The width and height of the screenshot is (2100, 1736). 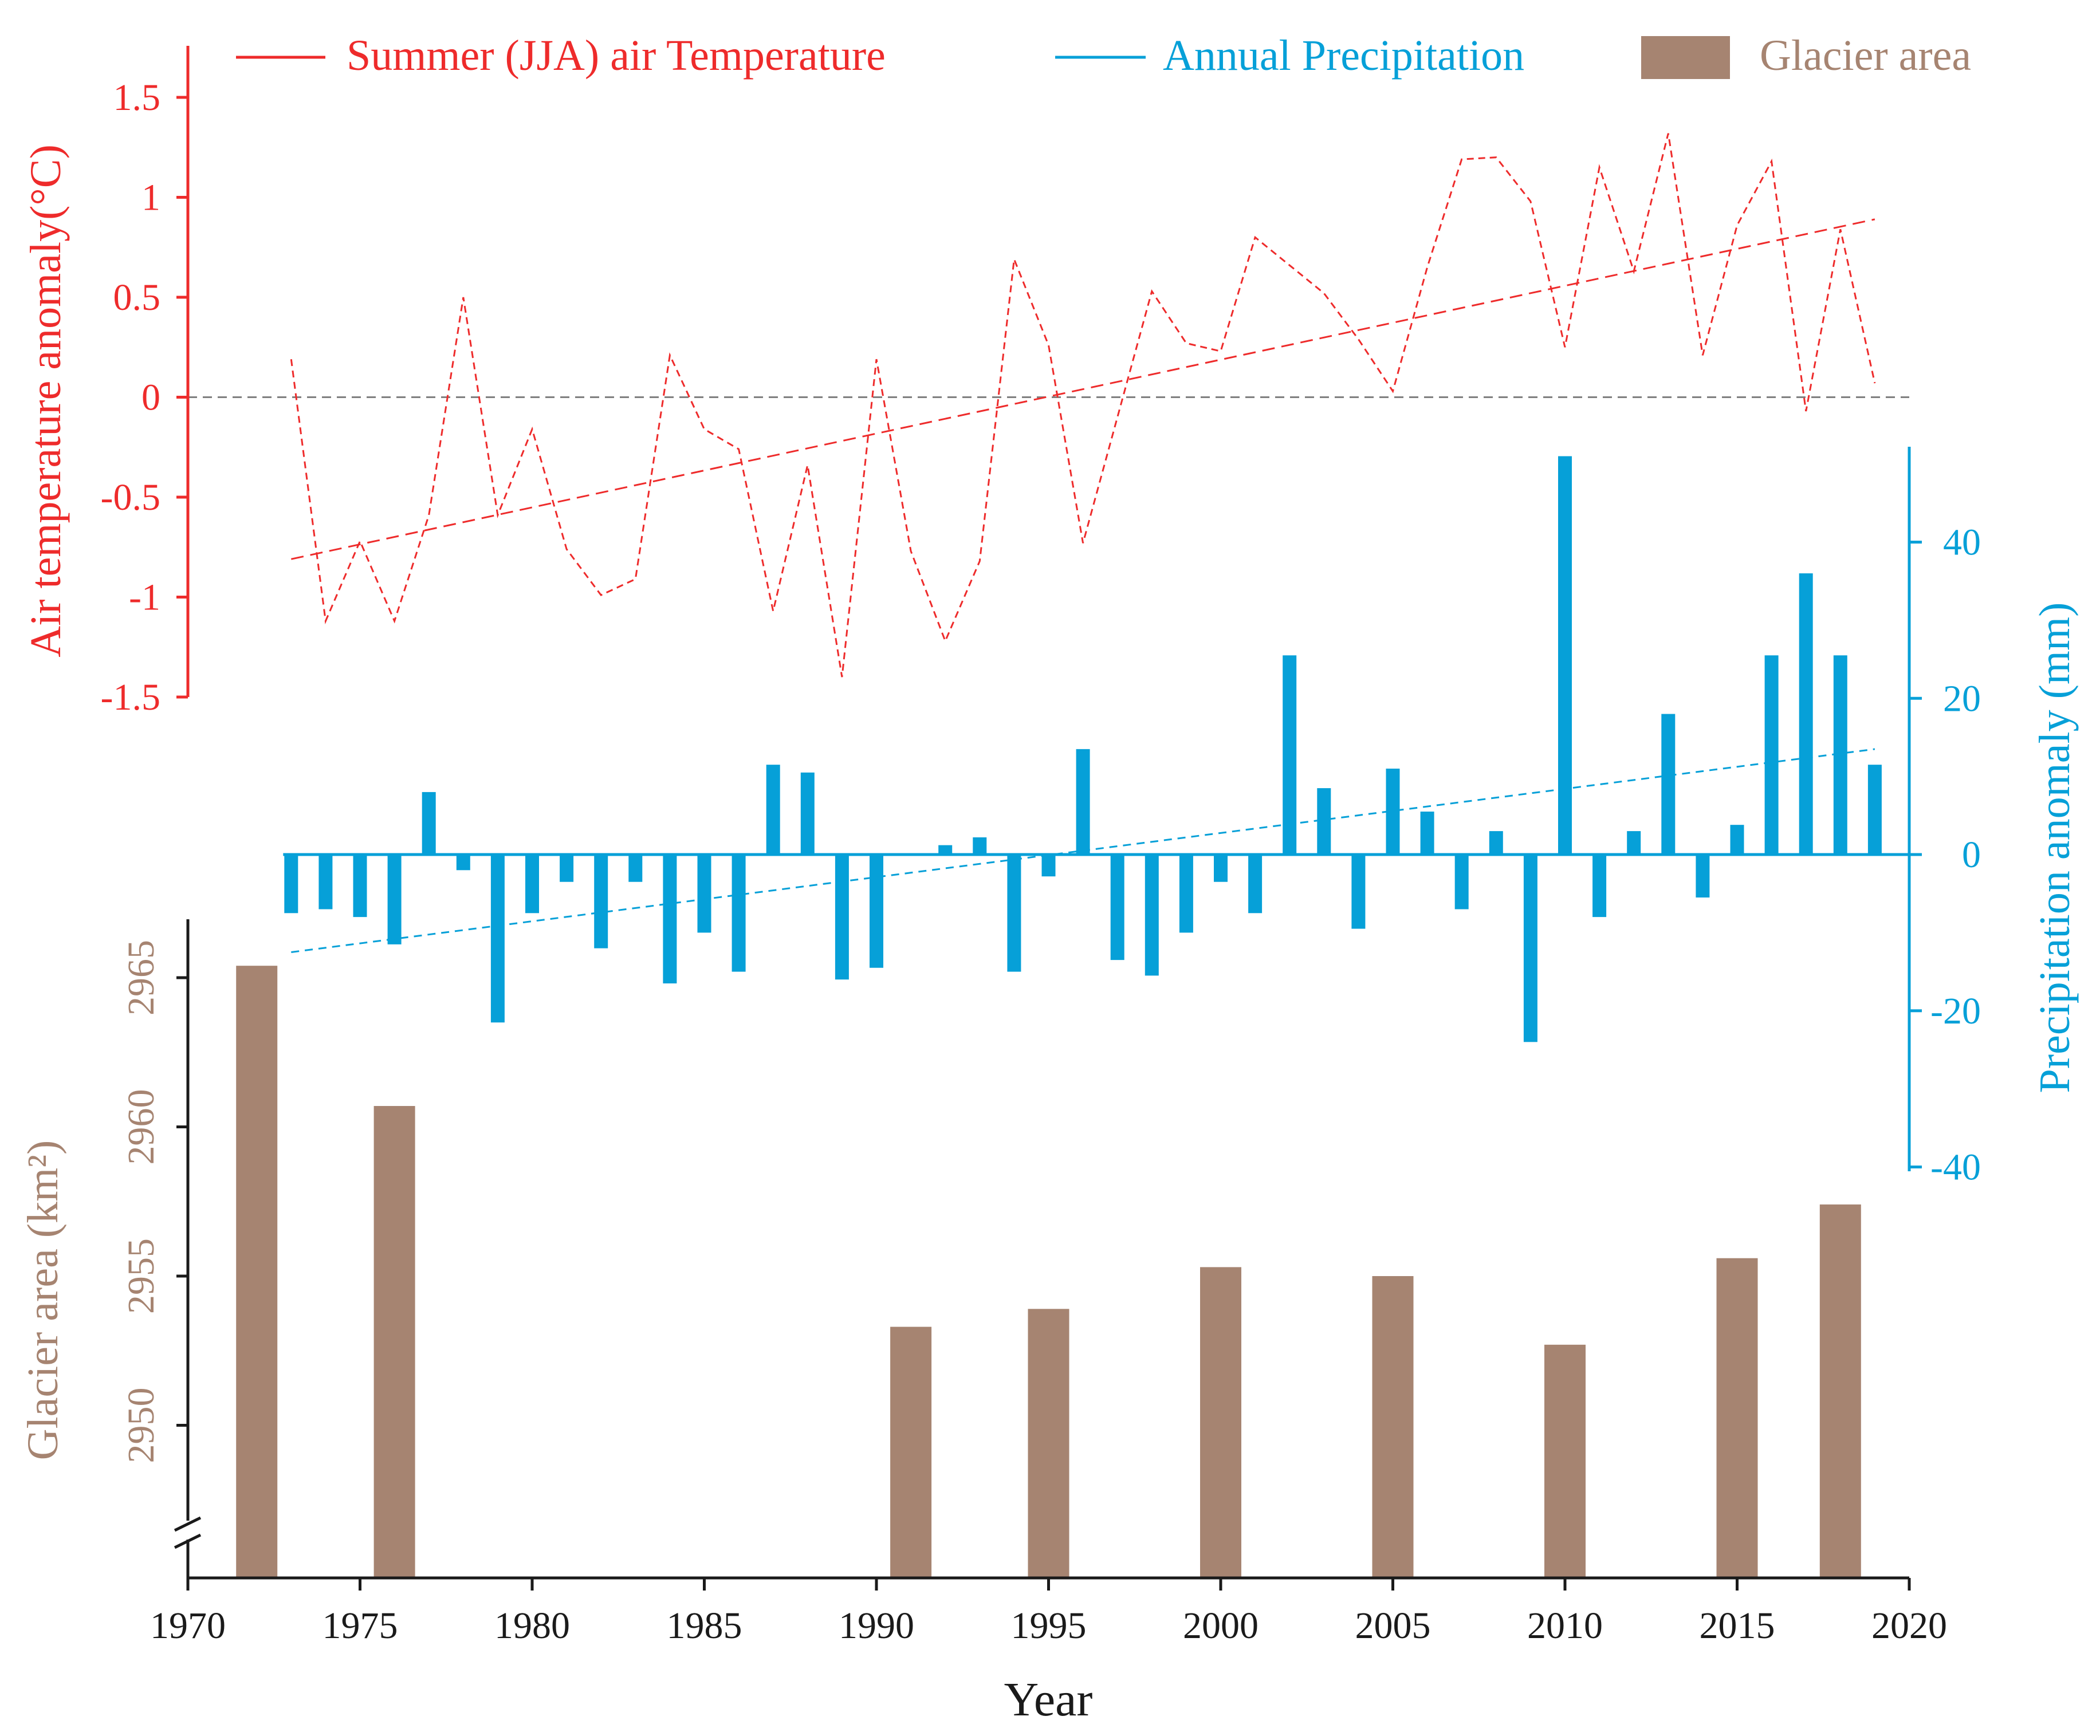 I want to click on x-tick-label: 2005, so click(x=1393, y=1626).